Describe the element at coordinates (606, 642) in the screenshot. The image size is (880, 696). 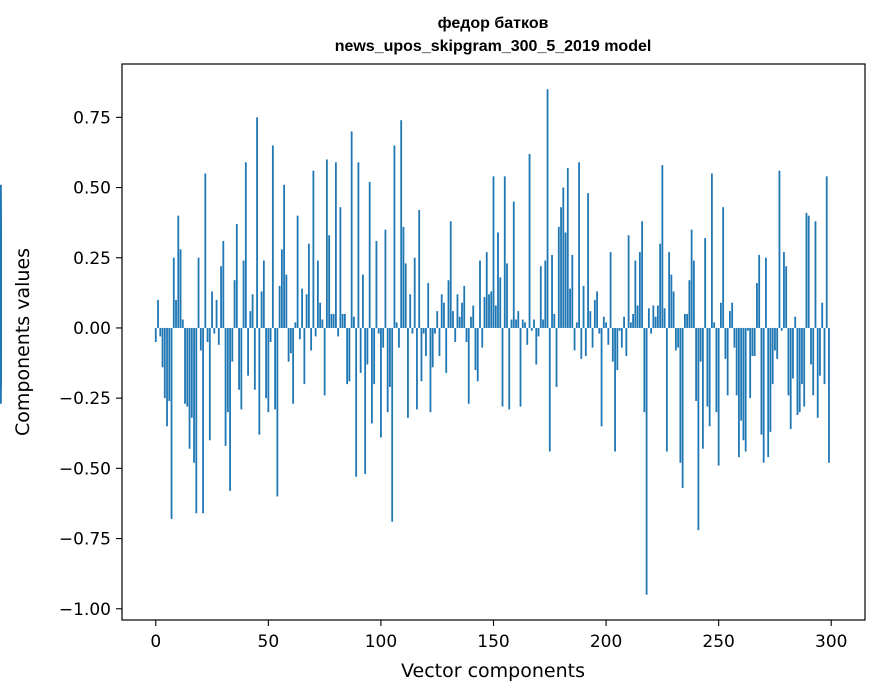
I see `x-tick-label: 200` at that location.